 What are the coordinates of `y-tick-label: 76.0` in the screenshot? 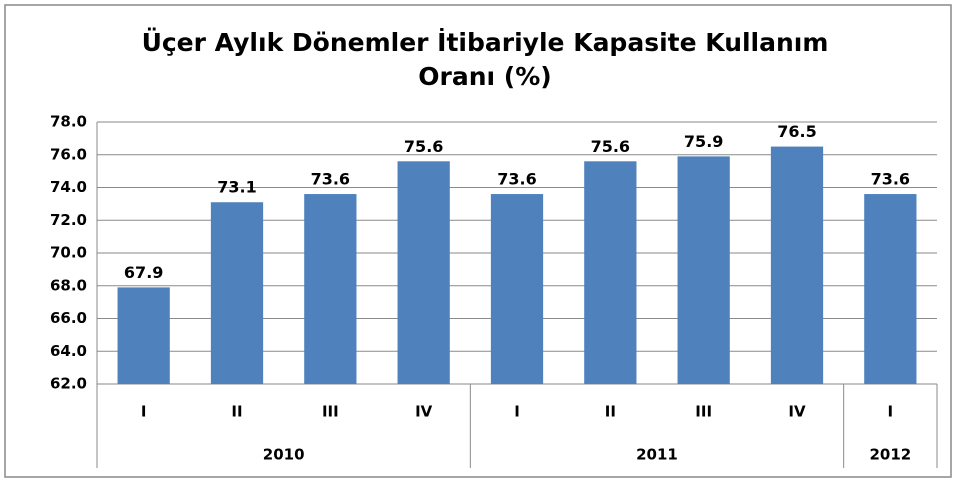 It's located at (68, 154).